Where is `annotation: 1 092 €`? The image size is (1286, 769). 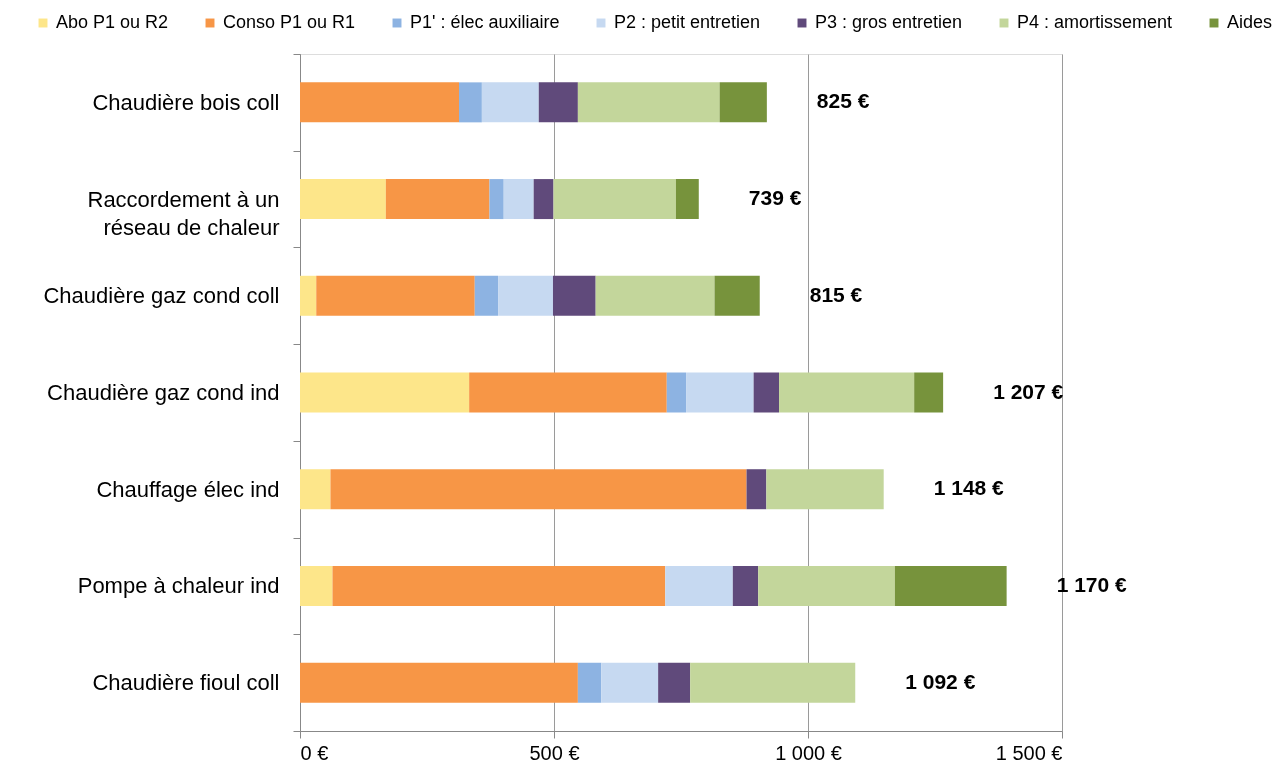
annotation: 1 092 € is located at coordinates (940, 681).